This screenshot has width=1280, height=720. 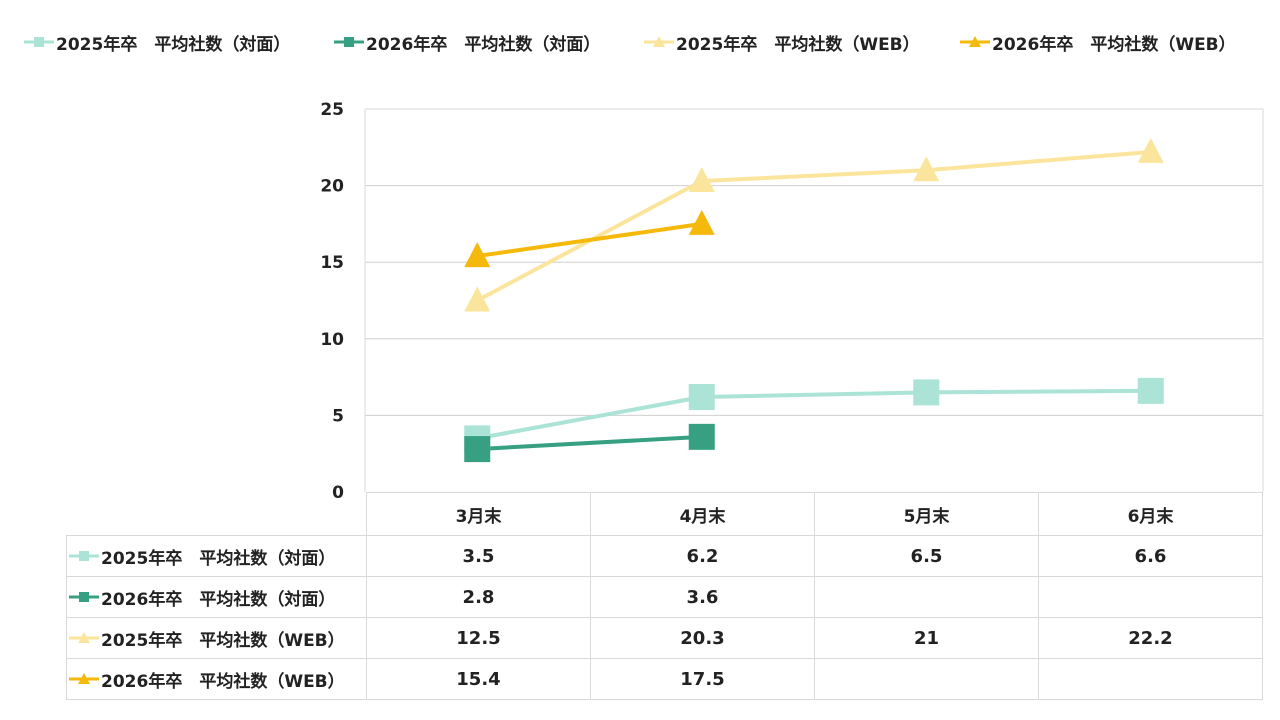 What do you see at coordinates (338, 416) in the screenshot?
I see `y-tick-label: 5` at bounding box center [338, 416].